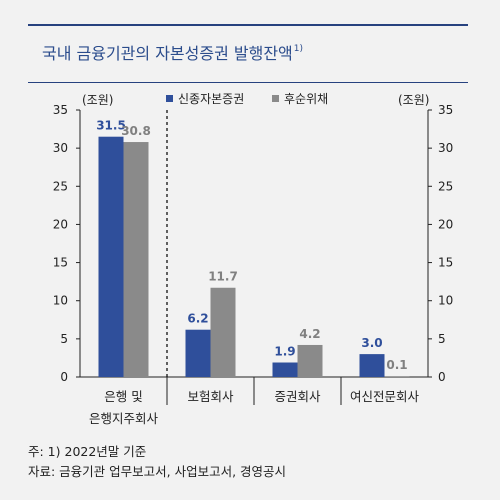 Image resolution: width=500 pixels, height=500 pixels. What do you see at coordinates (157, 471) in the screenshot?
I see `footnote-source: 자료: 금융기관 업무보고서, 사업보고서, 경영공시` at bounding box center [157, 471].